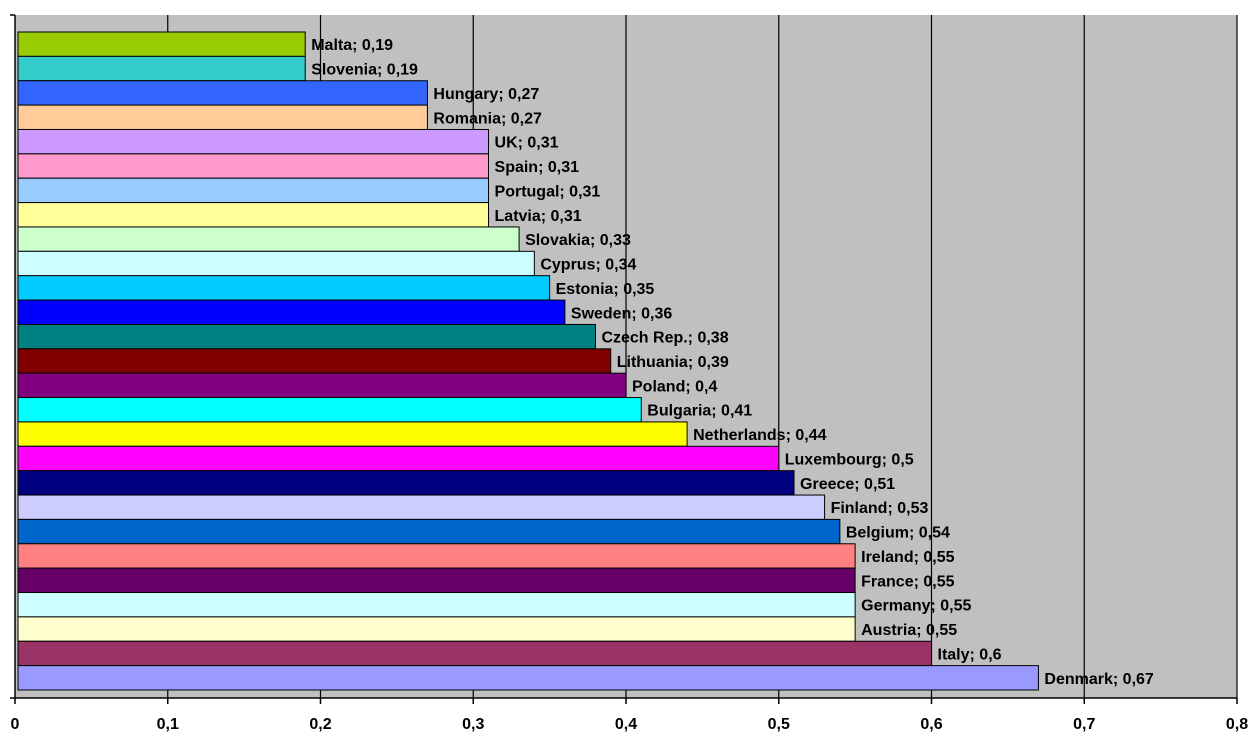  What do you see at coordinates (161, 68) in the screenshot?
I see `bar-slovenia` at bounding box center [161, 68].